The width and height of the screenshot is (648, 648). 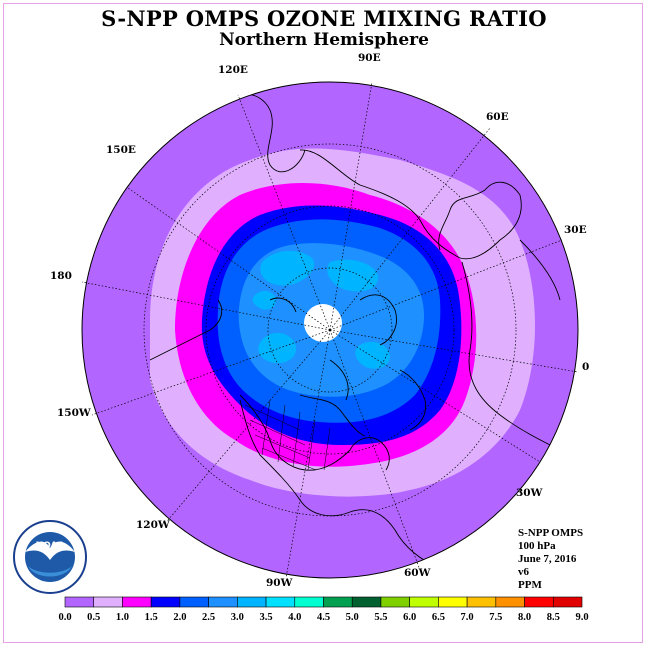 What do you see at coordinates (277, 348) in the screenshot?
I see `contour-3.0c` at bounding box center [277, 348].